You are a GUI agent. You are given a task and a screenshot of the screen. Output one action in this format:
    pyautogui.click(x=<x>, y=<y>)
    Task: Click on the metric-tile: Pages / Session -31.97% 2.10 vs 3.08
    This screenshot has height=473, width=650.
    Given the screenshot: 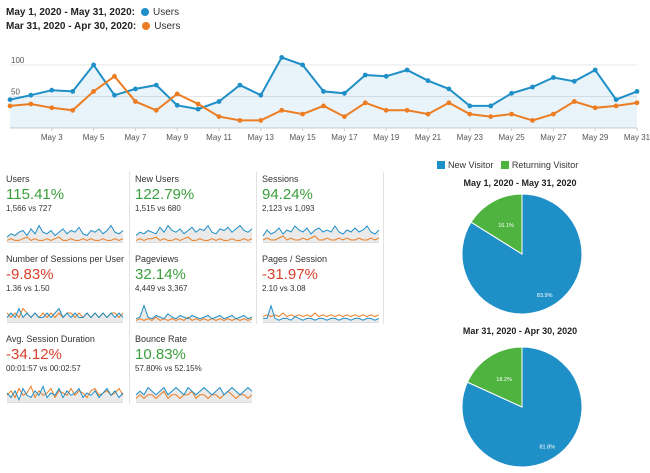 What is the action you would take?
    pyautogui.click(x=321, y=290)
    